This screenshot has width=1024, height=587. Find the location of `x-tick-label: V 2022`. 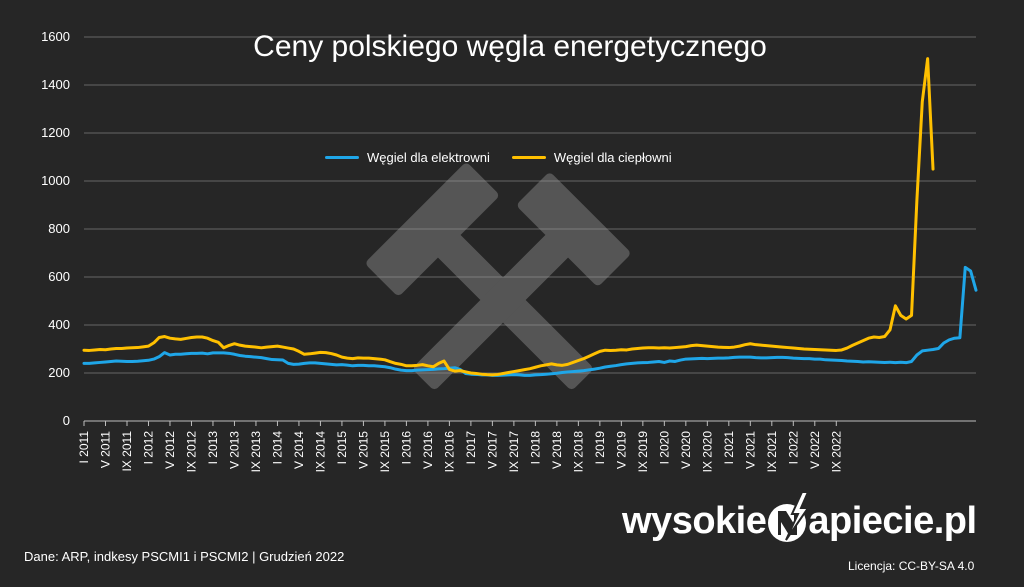

x-tick-label: V 2022 is located at coordinates (815, 450).